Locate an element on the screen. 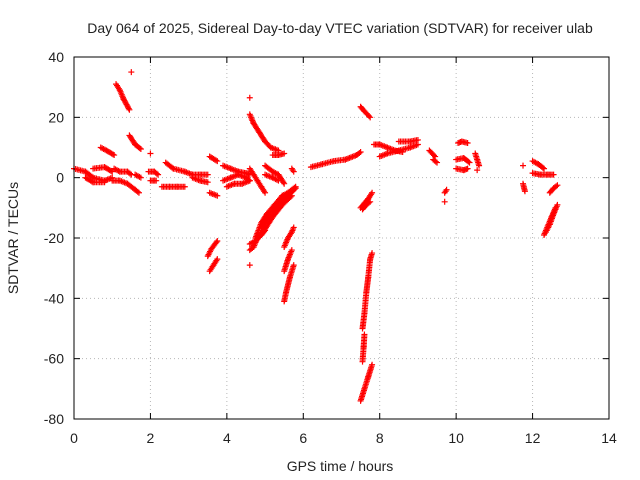 Image resolution: width=640 pixels, height=480 pixels. y-tick-label: -20 is located at coordinates (54, 238).